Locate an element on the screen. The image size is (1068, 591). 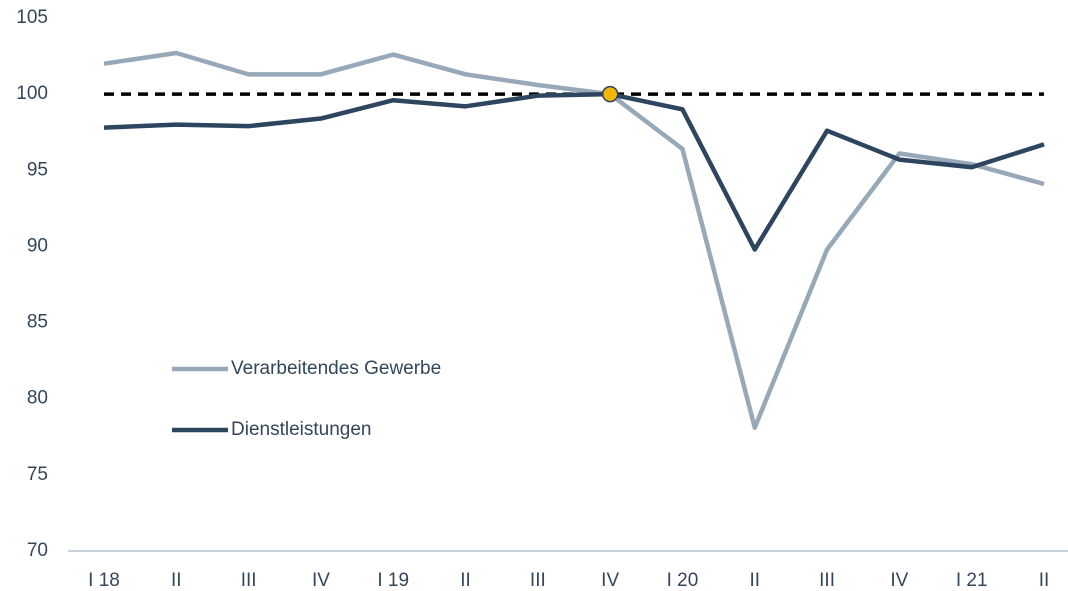
legend-label: Verarbeitendes Gewerbe is located at coordinates (336, 368).